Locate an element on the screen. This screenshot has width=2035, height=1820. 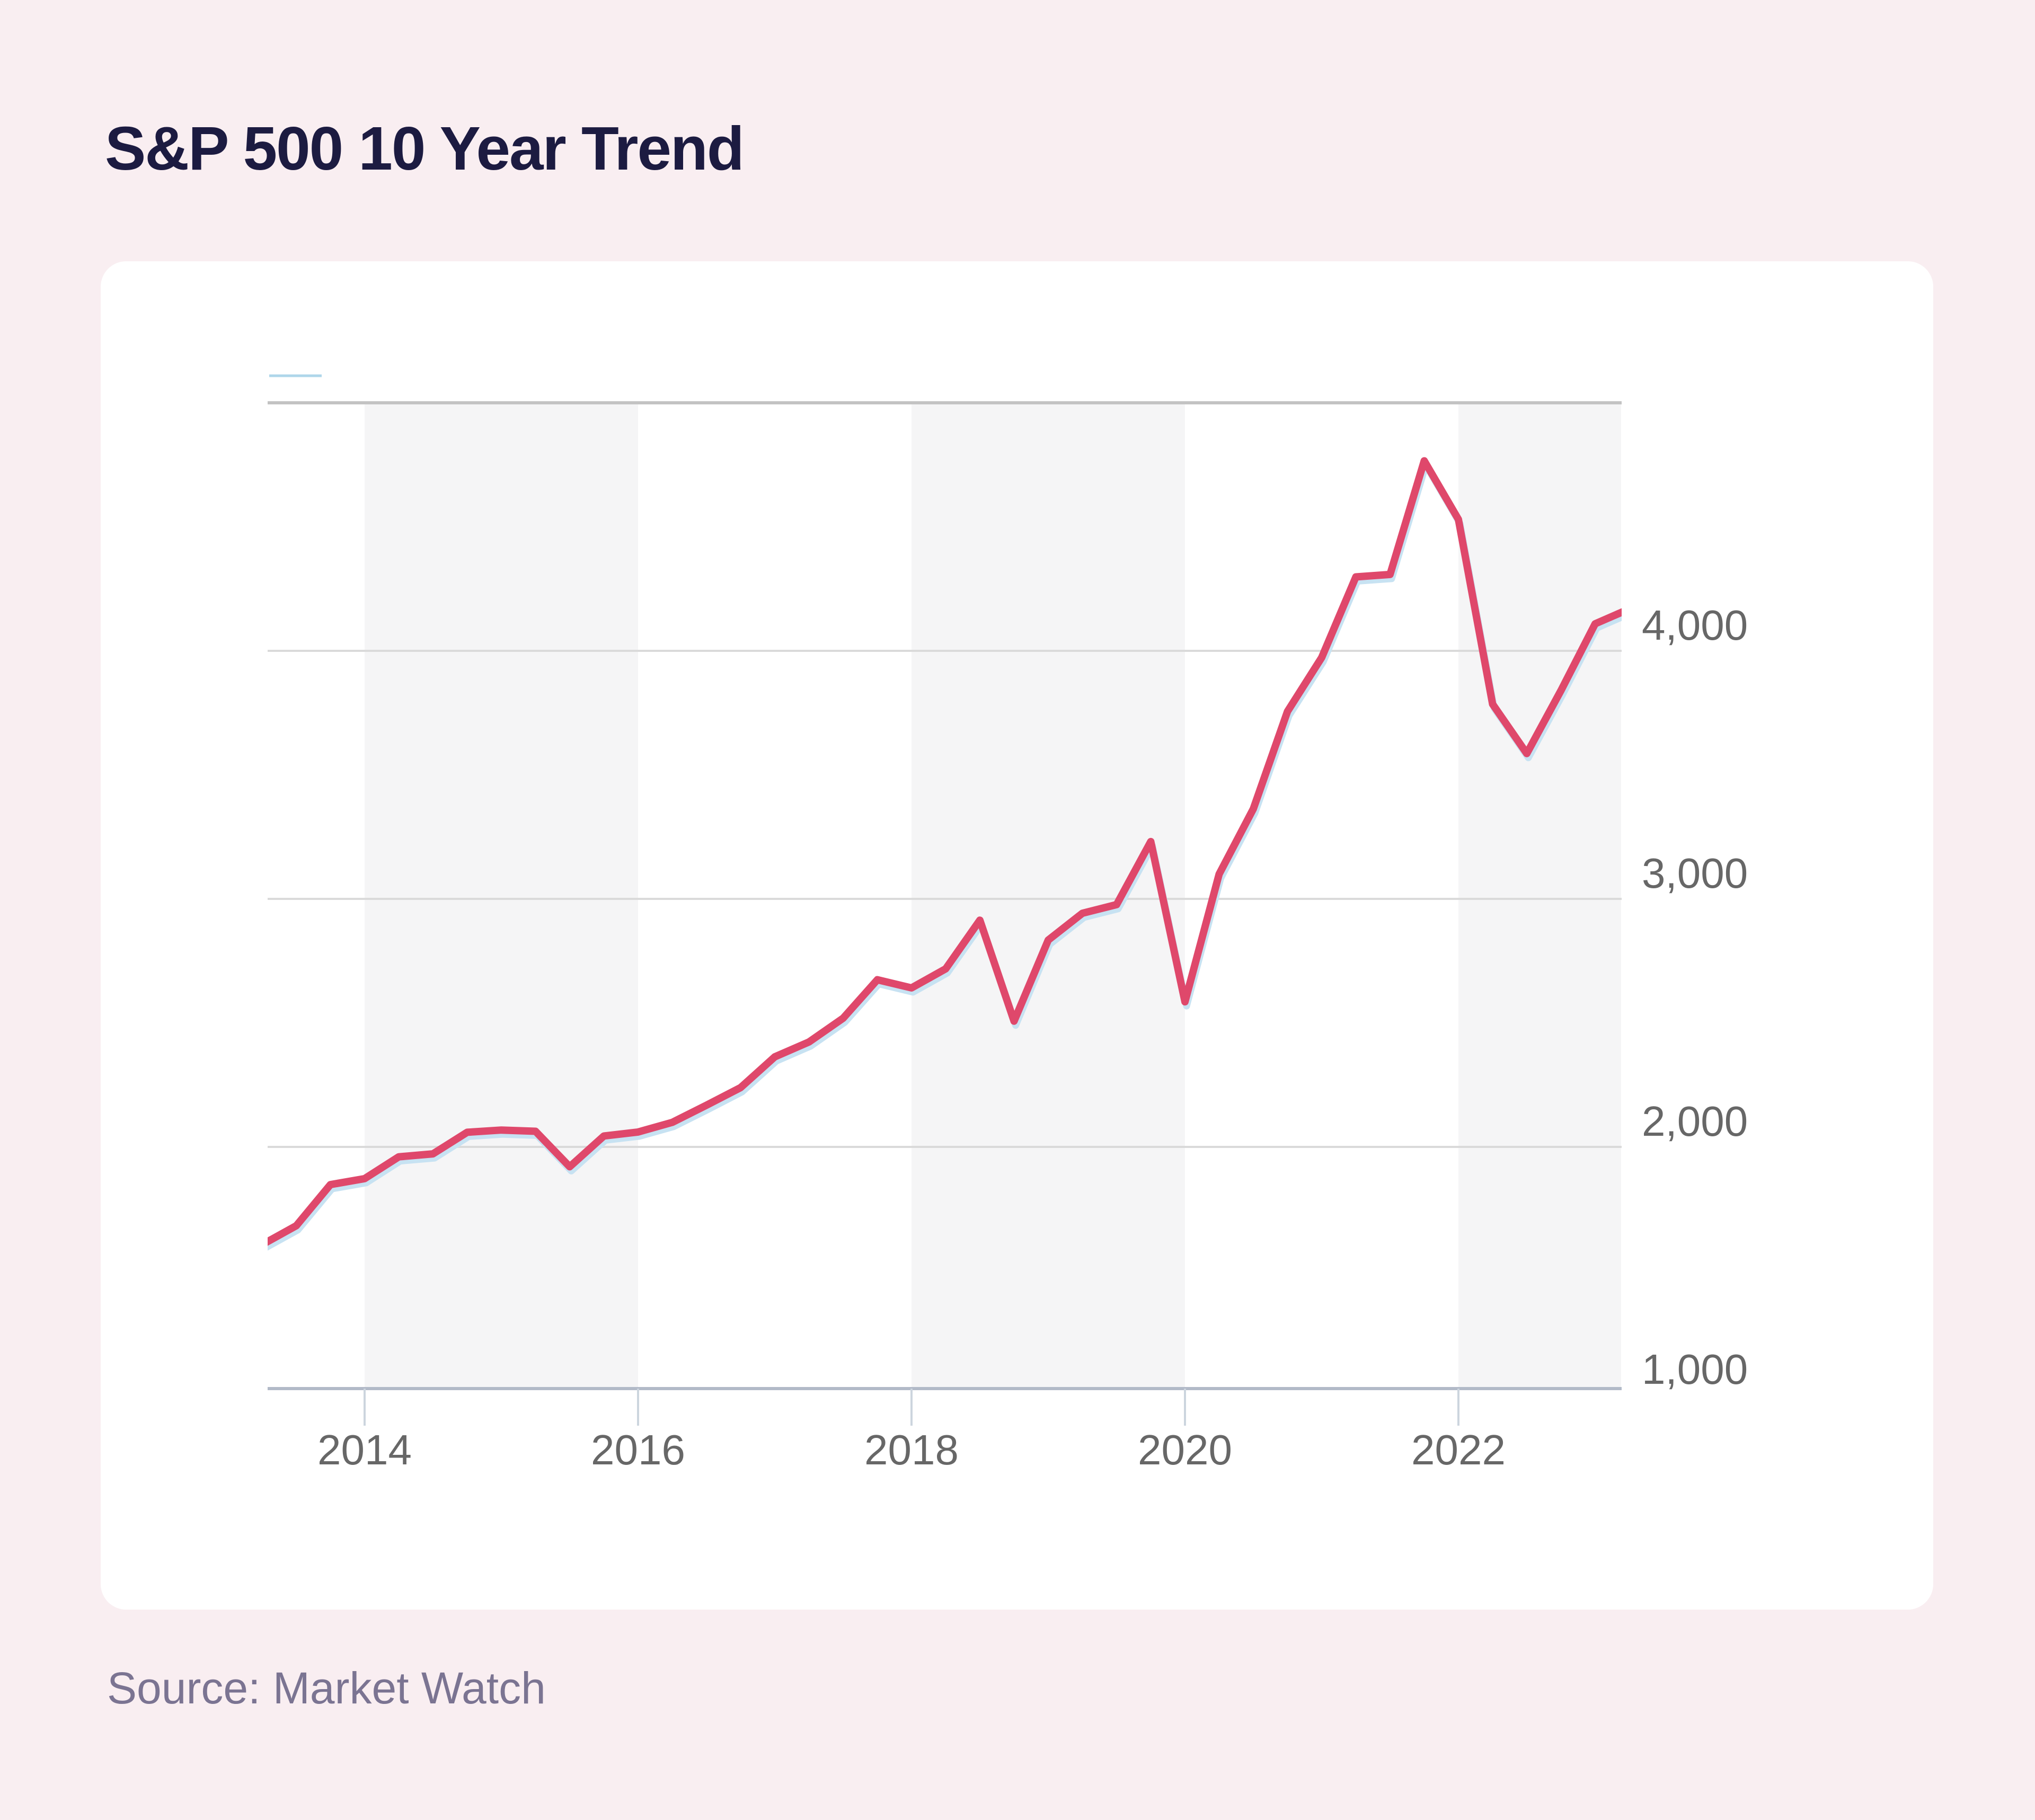
source-caption: Source: Market Watch is located at coordinates (326, 1688).